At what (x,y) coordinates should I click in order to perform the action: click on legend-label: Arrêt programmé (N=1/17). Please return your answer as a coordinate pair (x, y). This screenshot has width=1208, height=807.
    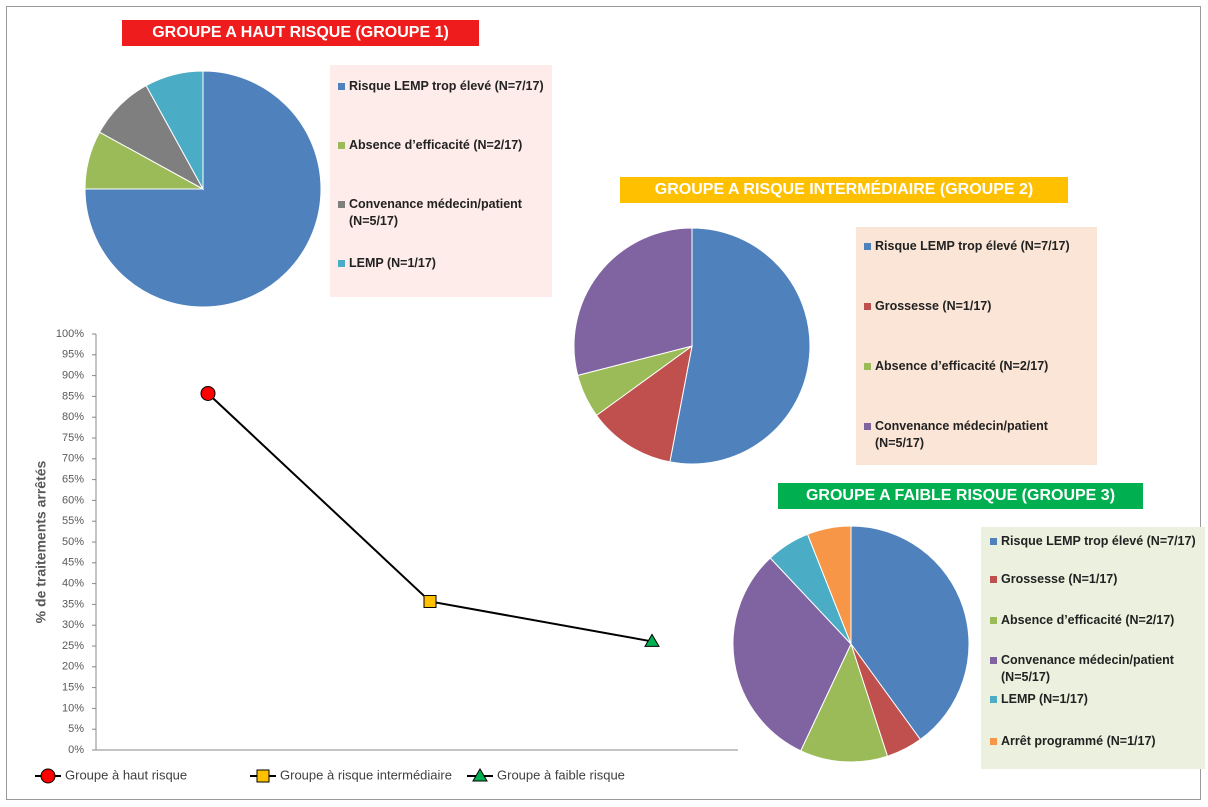
    Looking at the image, I should click on (1078, 741).